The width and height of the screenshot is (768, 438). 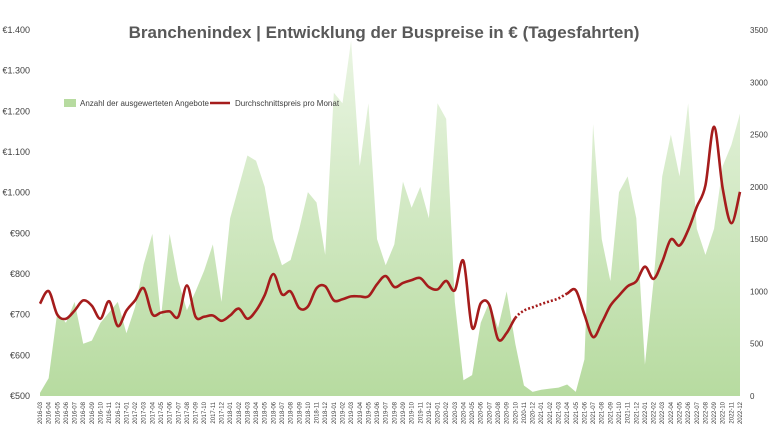 I want to click on x-tick-label: 2016-08, so click(x=84, y=412).